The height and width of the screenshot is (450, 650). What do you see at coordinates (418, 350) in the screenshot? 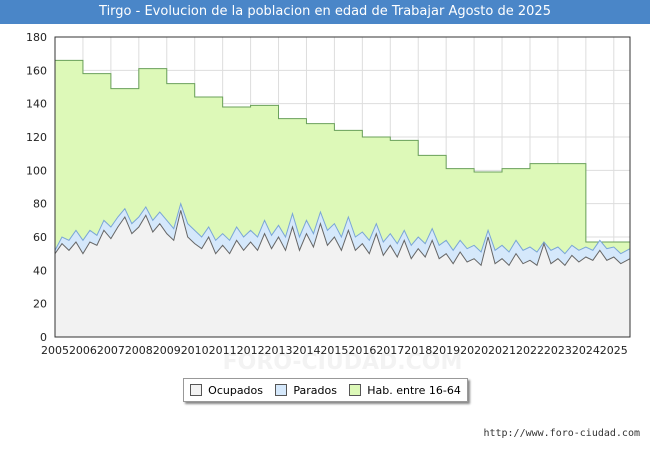
I see `x-tick-label: 2018` at bounding box center [418, 350].